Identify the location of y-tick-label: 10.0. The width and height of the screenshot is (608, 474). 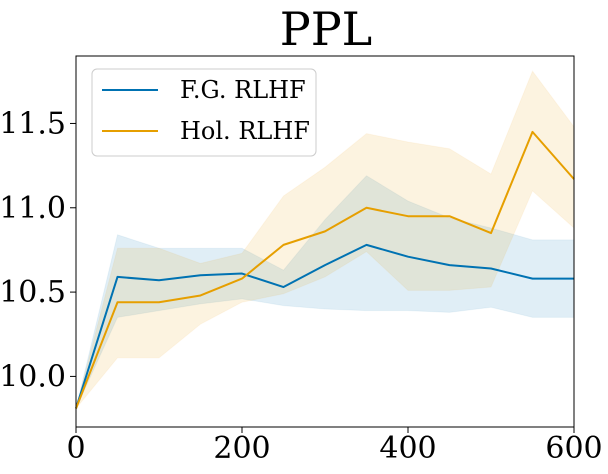
(33, 376).